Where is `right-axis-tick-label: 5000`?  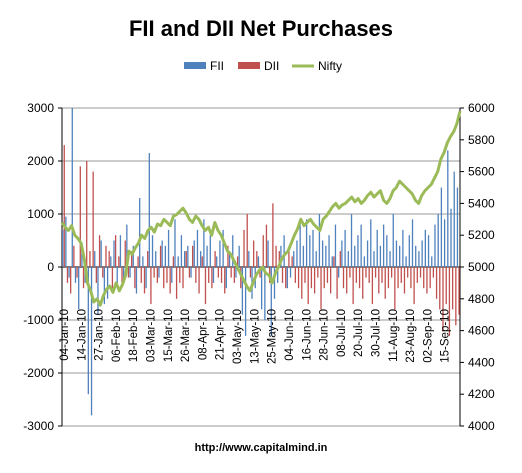
right-axis-tick-label: 5000 is located at coordinates (481, 267).